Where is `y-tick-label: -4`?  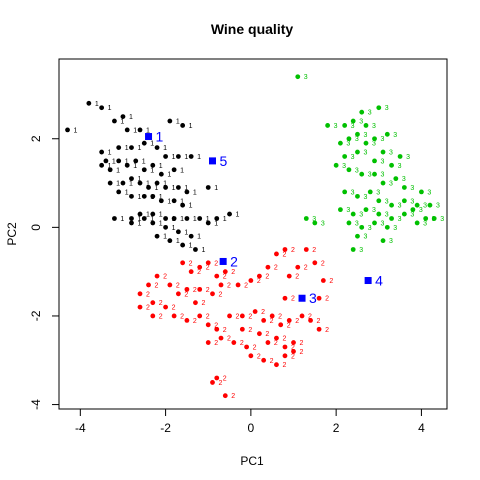 y-tick-label: -4 is located at coordinates (36, 404).